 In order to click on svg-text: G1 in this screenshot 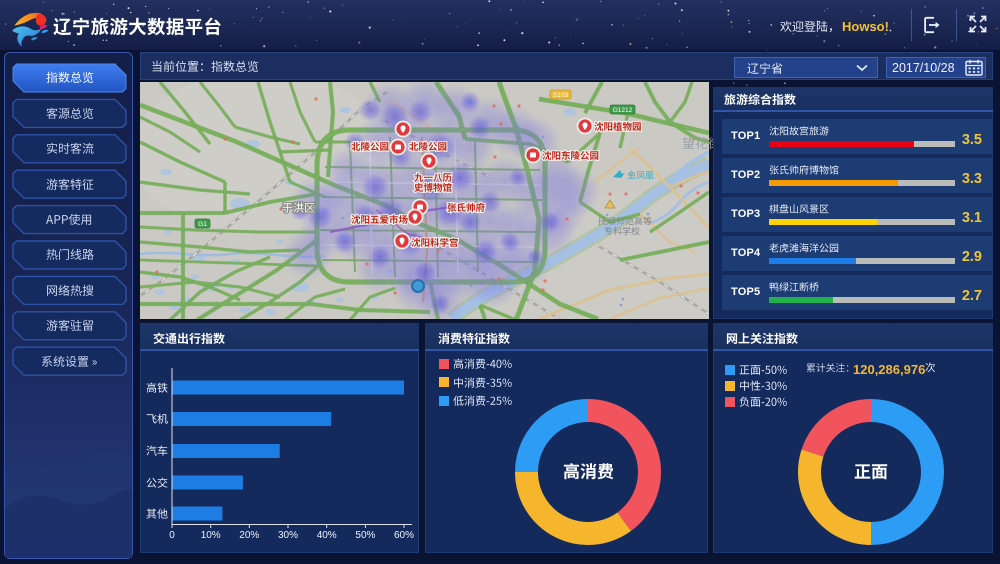, I will do `click(202, 224)`.